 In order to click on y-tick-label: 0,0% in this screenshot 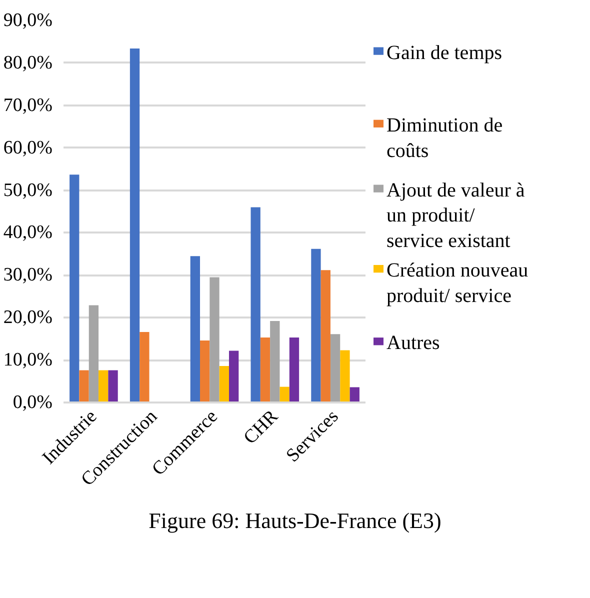, I will do `click(32, 402)`.